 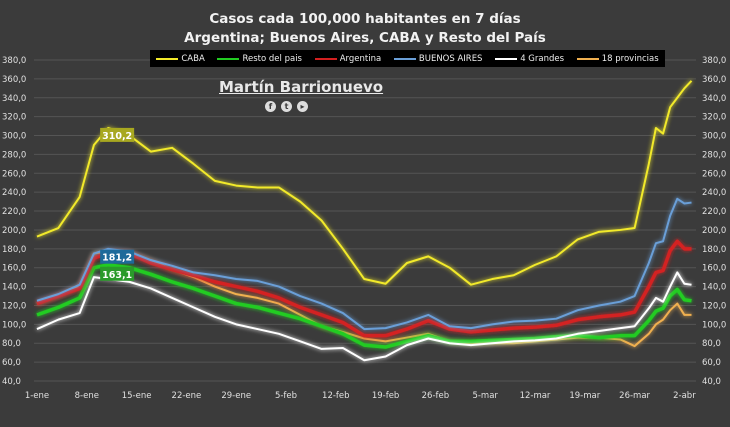 I want to click on x-tick-label: 5-feb, so click(x=286, y=396).